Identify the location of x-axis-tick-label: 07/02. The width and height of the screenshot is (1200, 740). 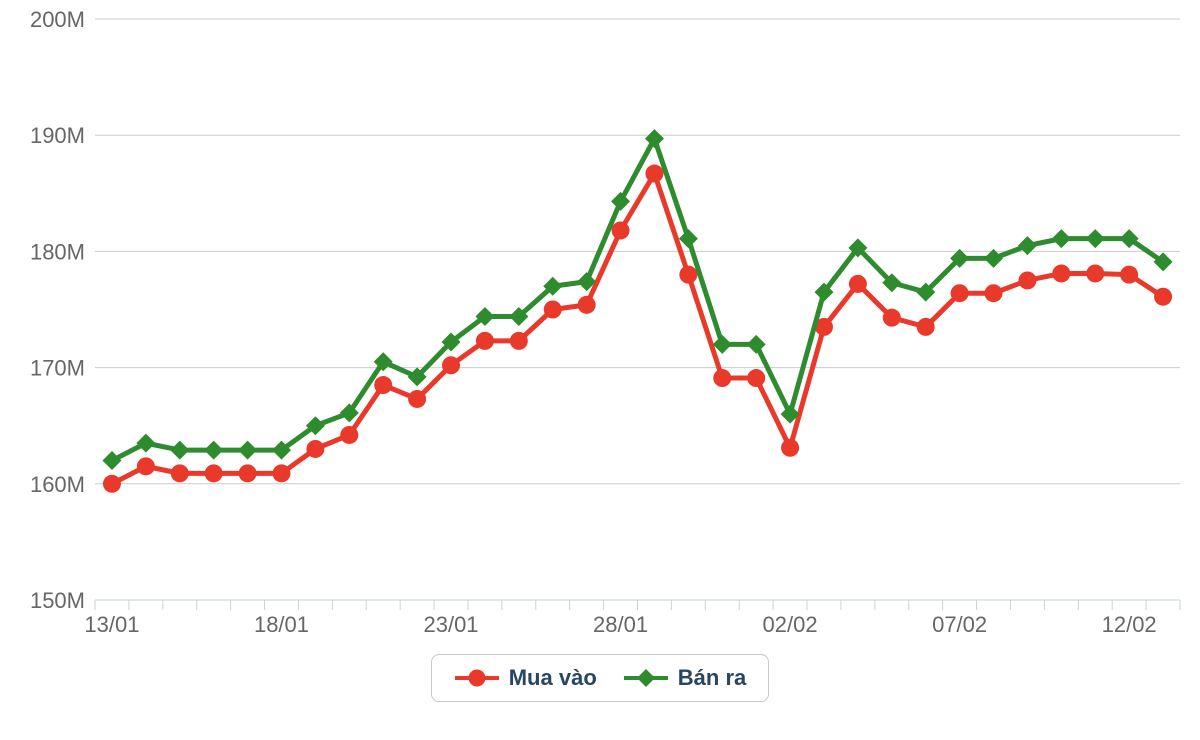
(959, 624).